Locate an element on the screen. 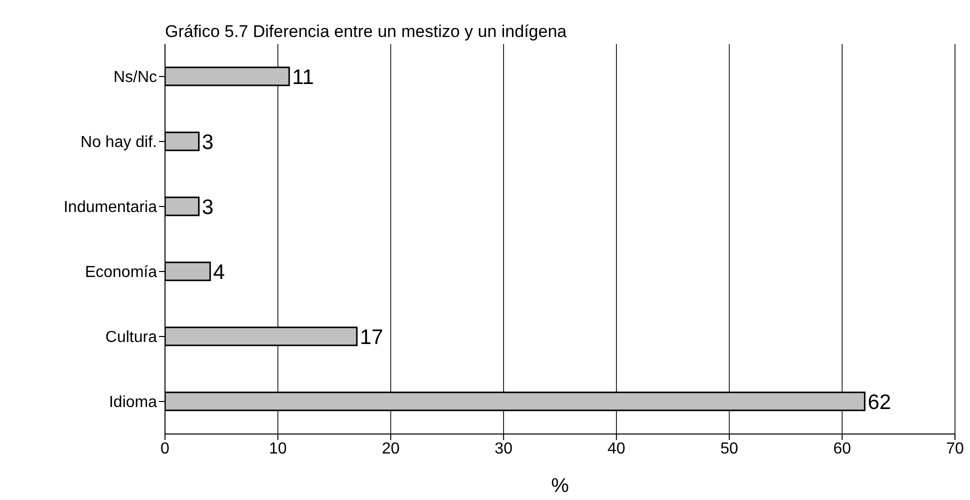 The height and width of the screenshot is (500, 970). data-label: 17 is located at coordinates (372, 337).